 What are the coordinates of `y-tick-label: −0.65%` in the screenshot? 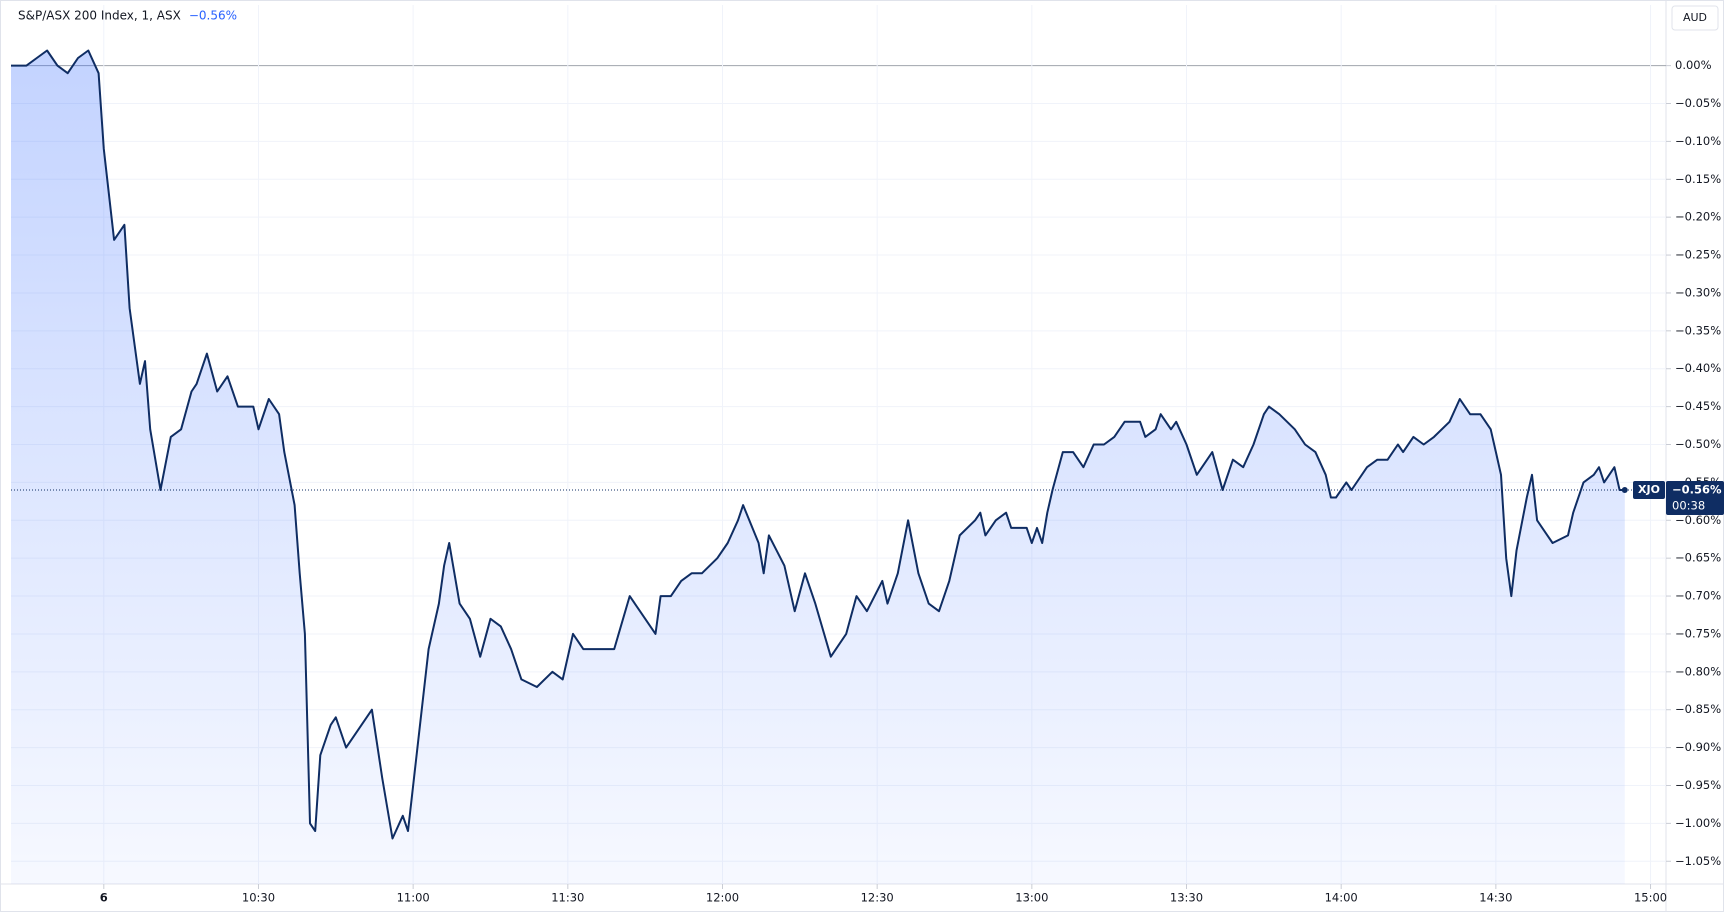 It's located at (1698, 558).